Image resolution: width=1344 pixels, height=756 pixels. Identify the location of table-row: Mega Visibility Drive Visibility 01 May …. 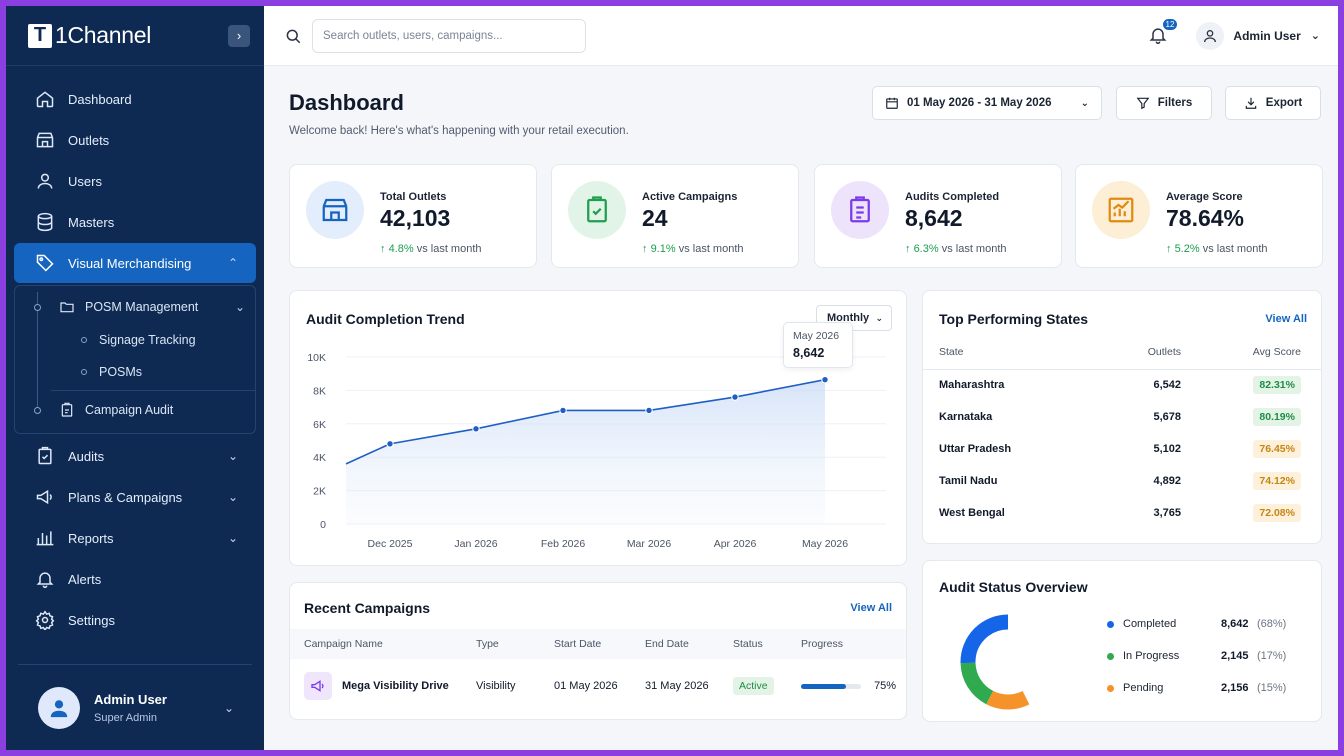
(598, 686).